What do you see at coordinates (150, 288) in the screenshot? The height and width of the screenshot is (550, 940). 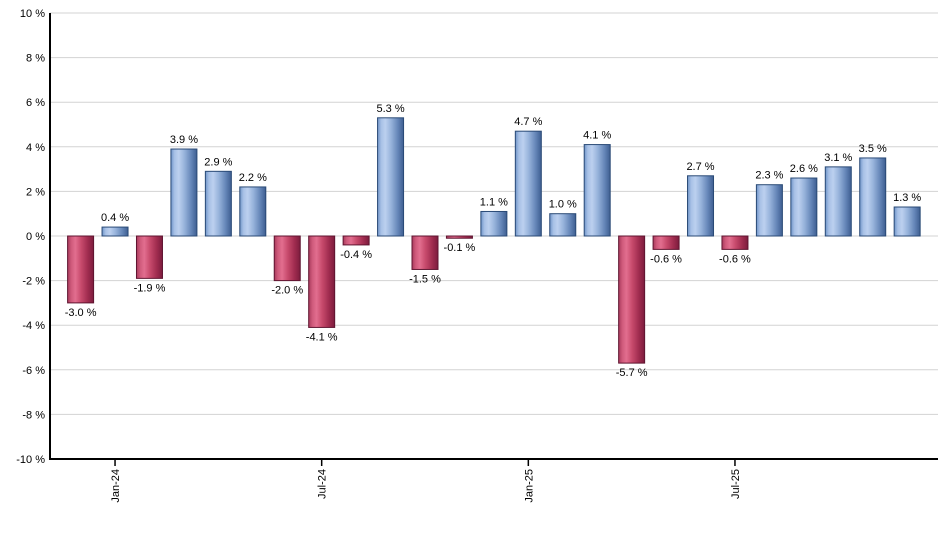 I see `bar-value-label: -1.9 %` at bounding box center [150, 288].